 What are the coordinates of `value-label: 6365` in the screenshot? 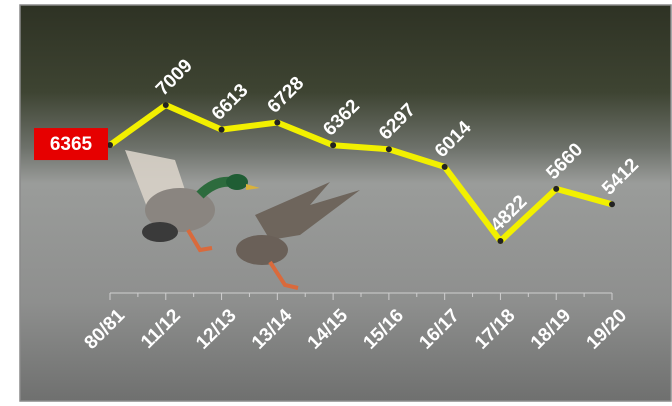 It's located at (71, 144).